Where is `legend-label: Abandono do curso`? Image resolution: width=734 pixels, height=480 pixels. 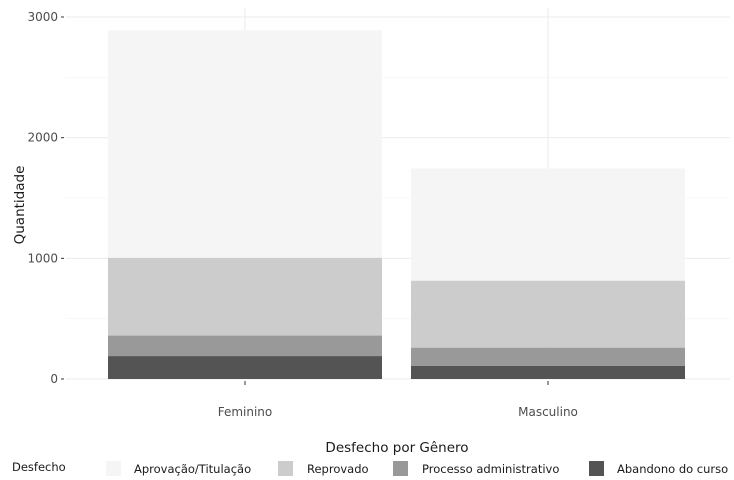 legend-label: Abandono do curso is located at coordinates (672, 469).